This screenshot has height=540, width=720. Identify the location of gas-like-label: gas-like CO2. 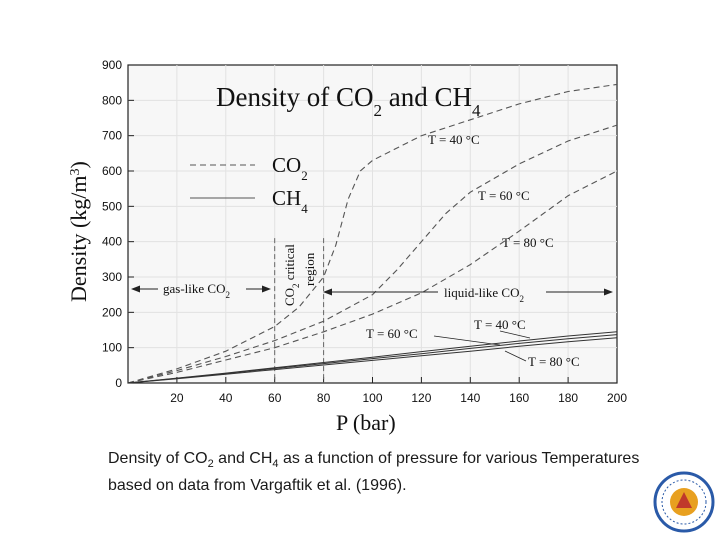
(196, 290).